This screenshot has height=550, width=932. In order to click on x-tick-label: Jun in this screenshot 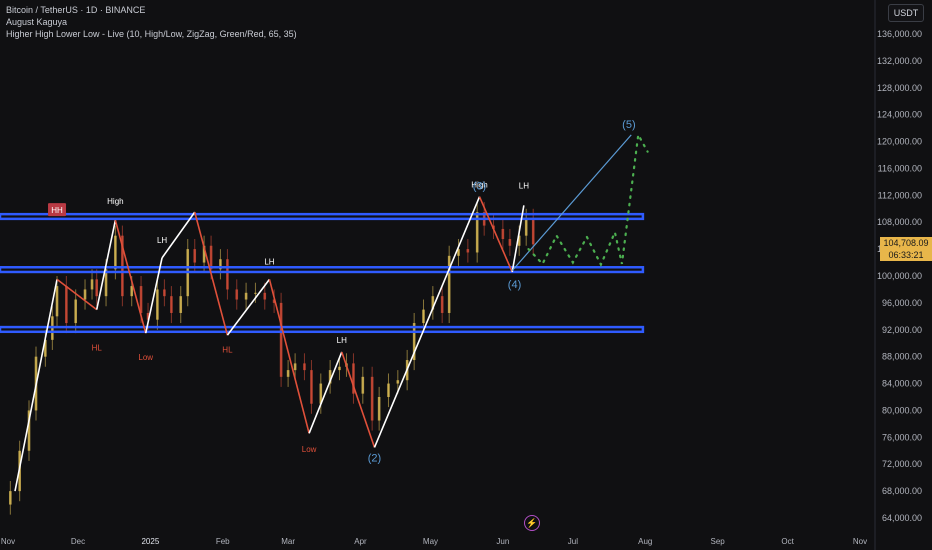, I will do `click(502, 541)`.